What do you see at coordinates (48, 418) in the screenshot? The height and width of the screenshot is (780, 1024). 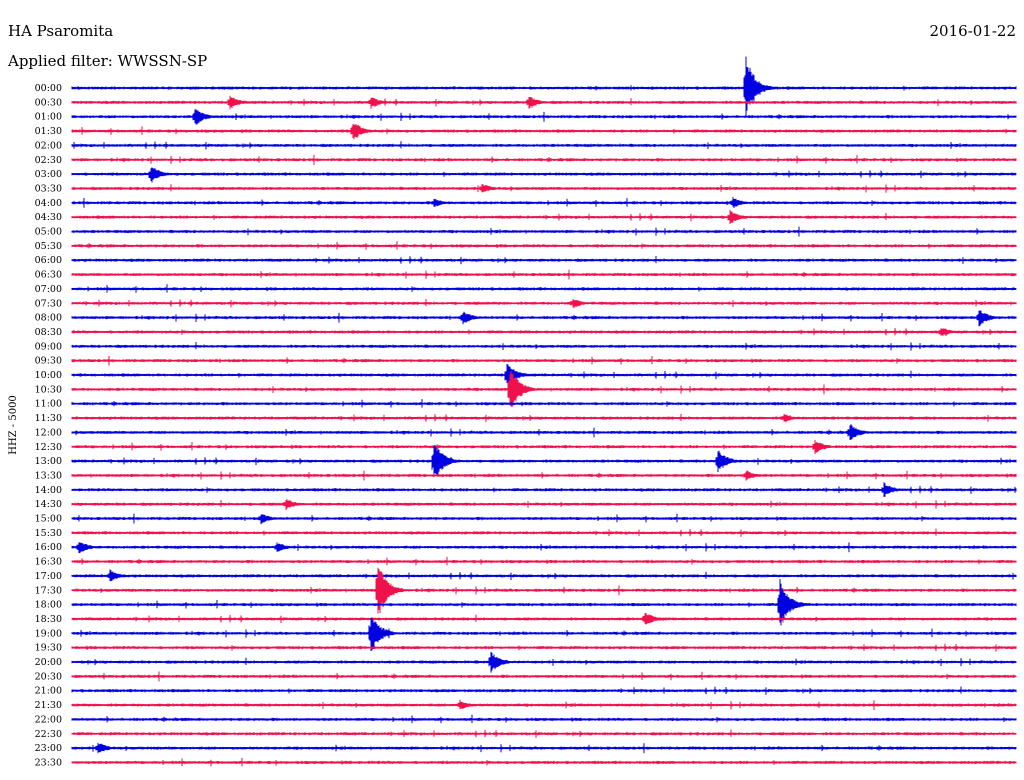 I see `time-tick-label: 11:30` at bounding box center [48, 418].